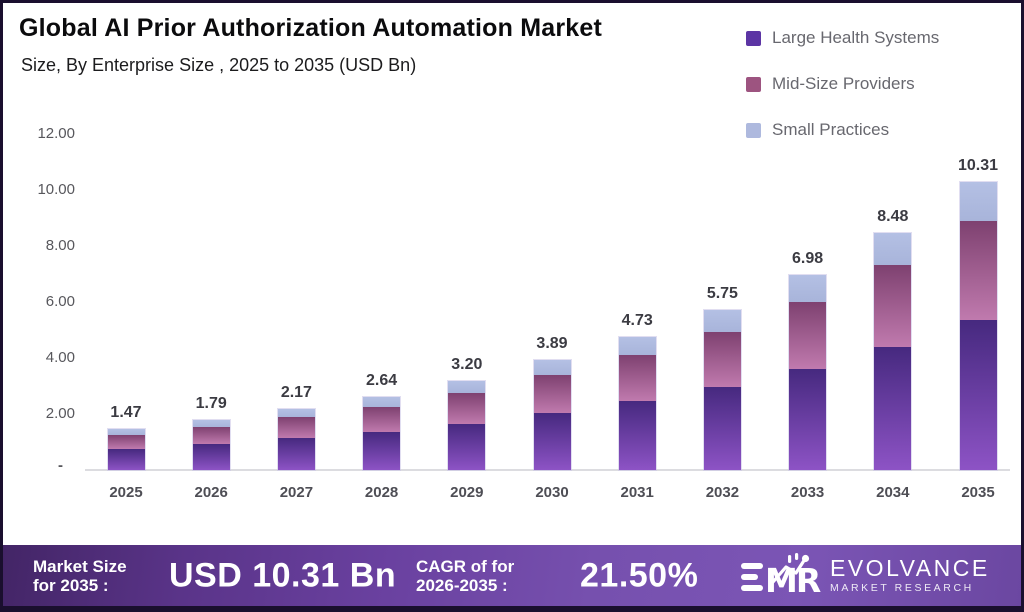  I want to click on bar-group-2030: 3.89, so click(552, 402).